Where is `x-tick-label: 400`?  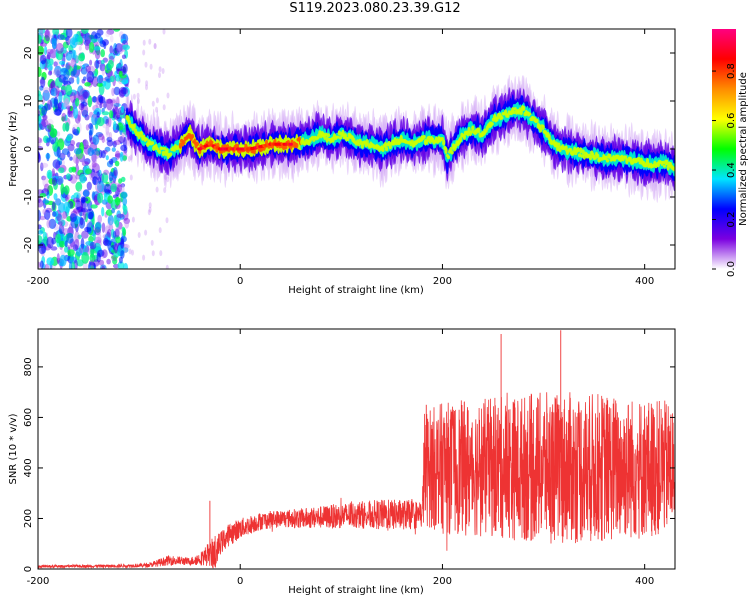
x-tick-label: 400 is located at coordinates (644, 581).